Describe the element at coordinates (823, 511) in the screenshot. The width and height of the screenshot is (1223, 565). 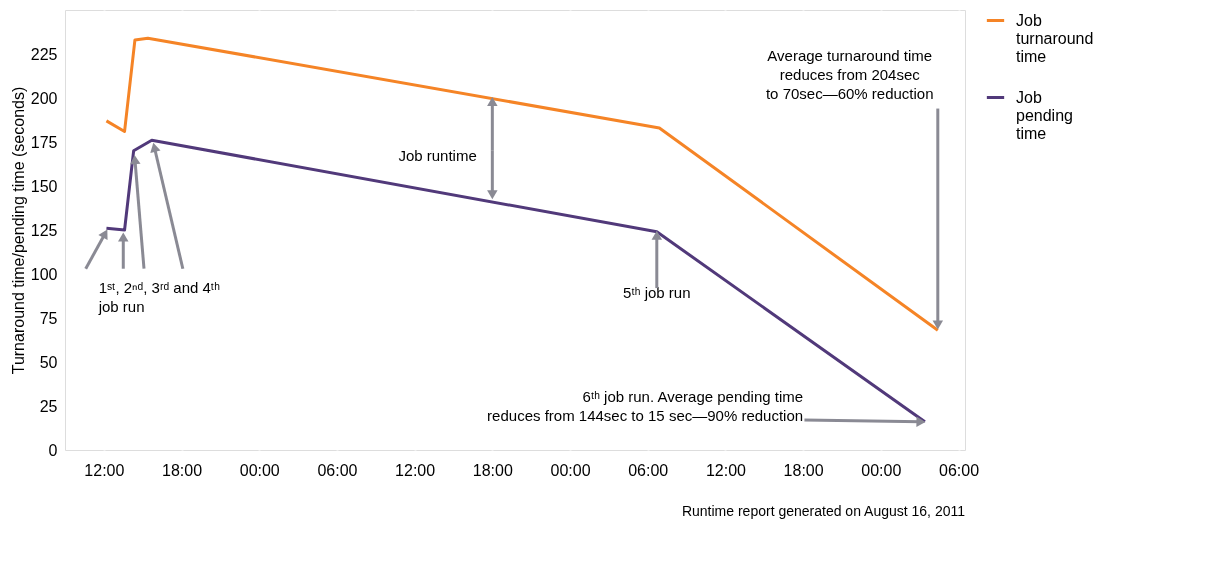
I see `text: Runtime report generated on August 16, 2011` at that location.